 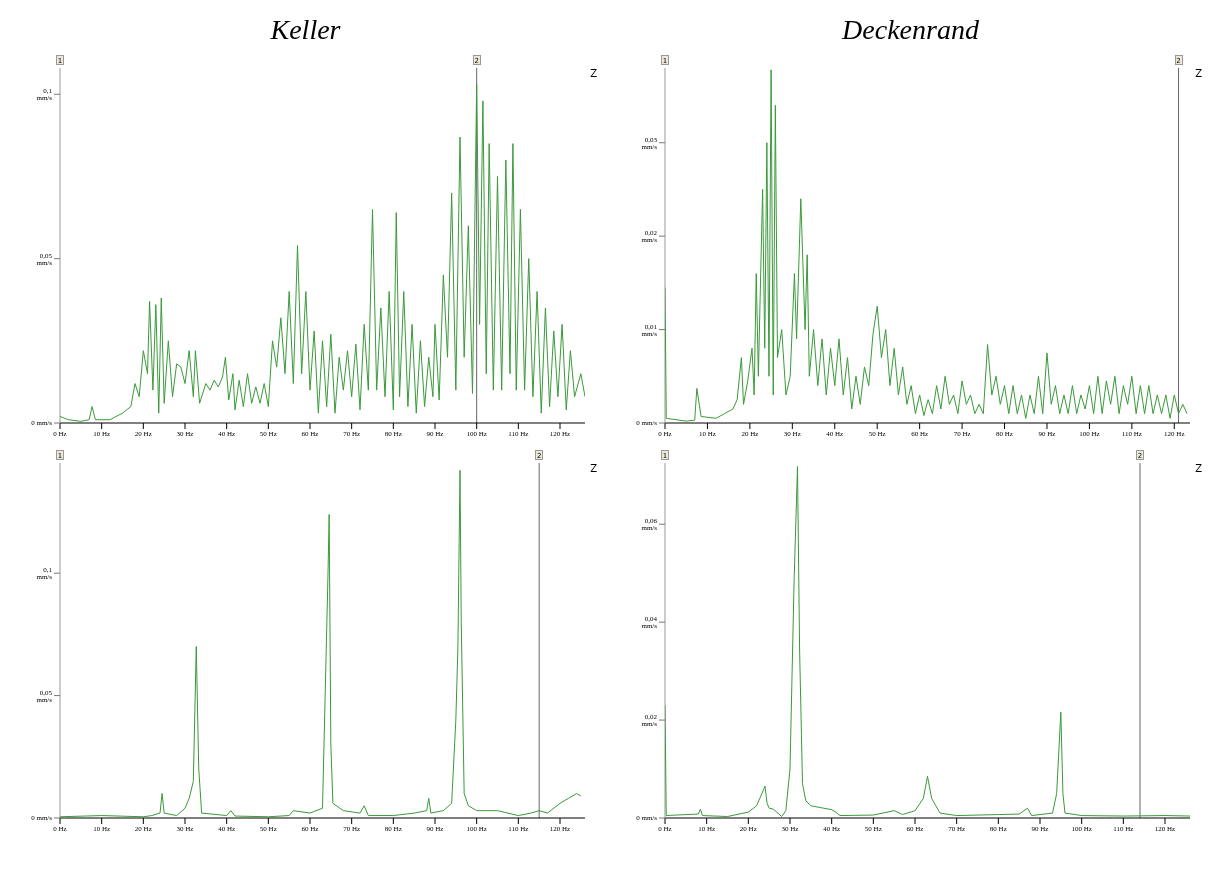 I want to click on chart-title: Deckenrand, so click(x=910, y=30).